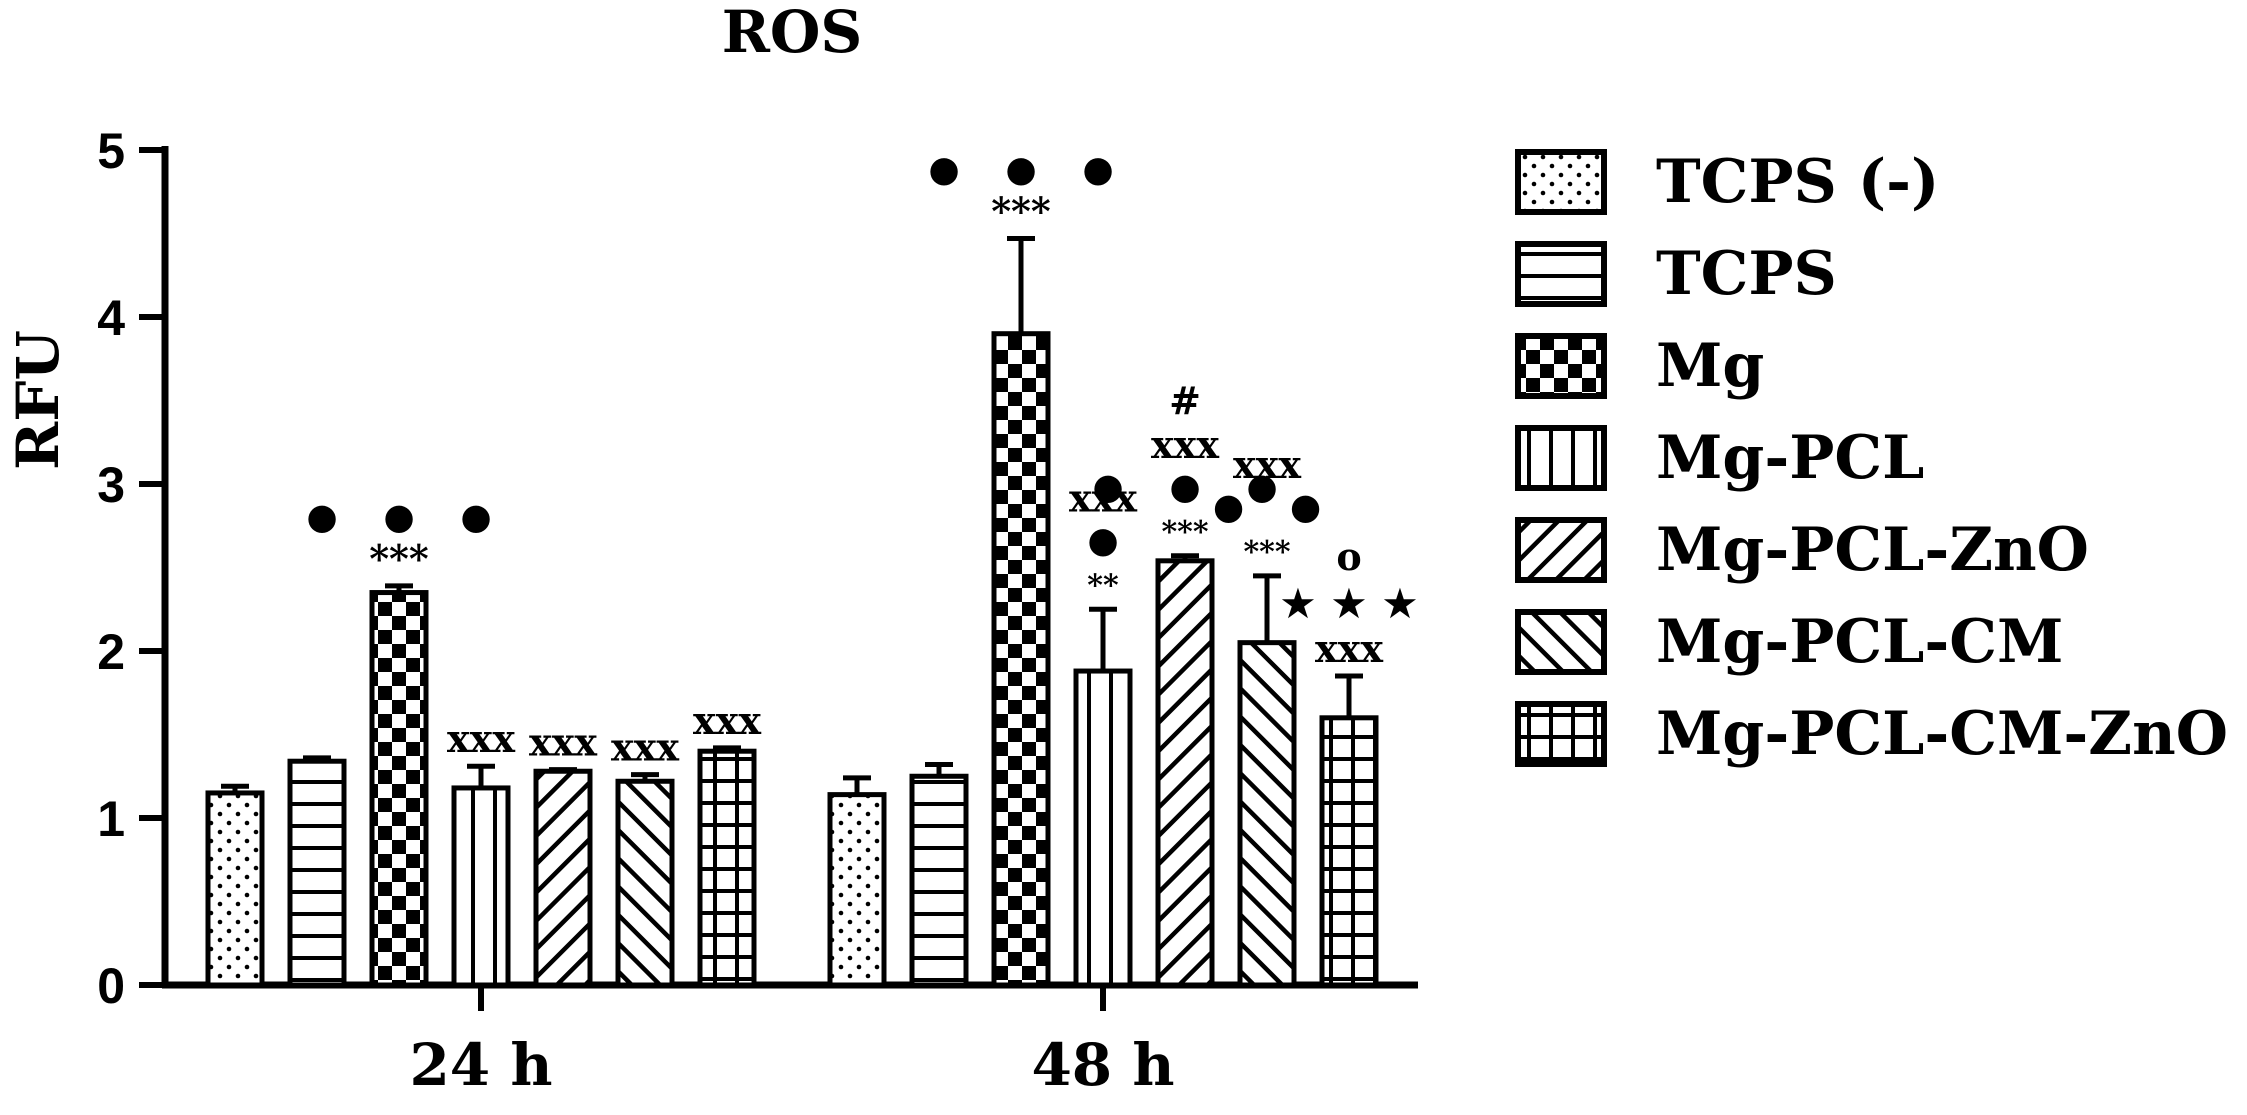 The image size is (2247, 1115). What do you see at coordinates (111, 485) in the screenshot?
I see `y-tick-label: 3` at bounding box center [111, 485].